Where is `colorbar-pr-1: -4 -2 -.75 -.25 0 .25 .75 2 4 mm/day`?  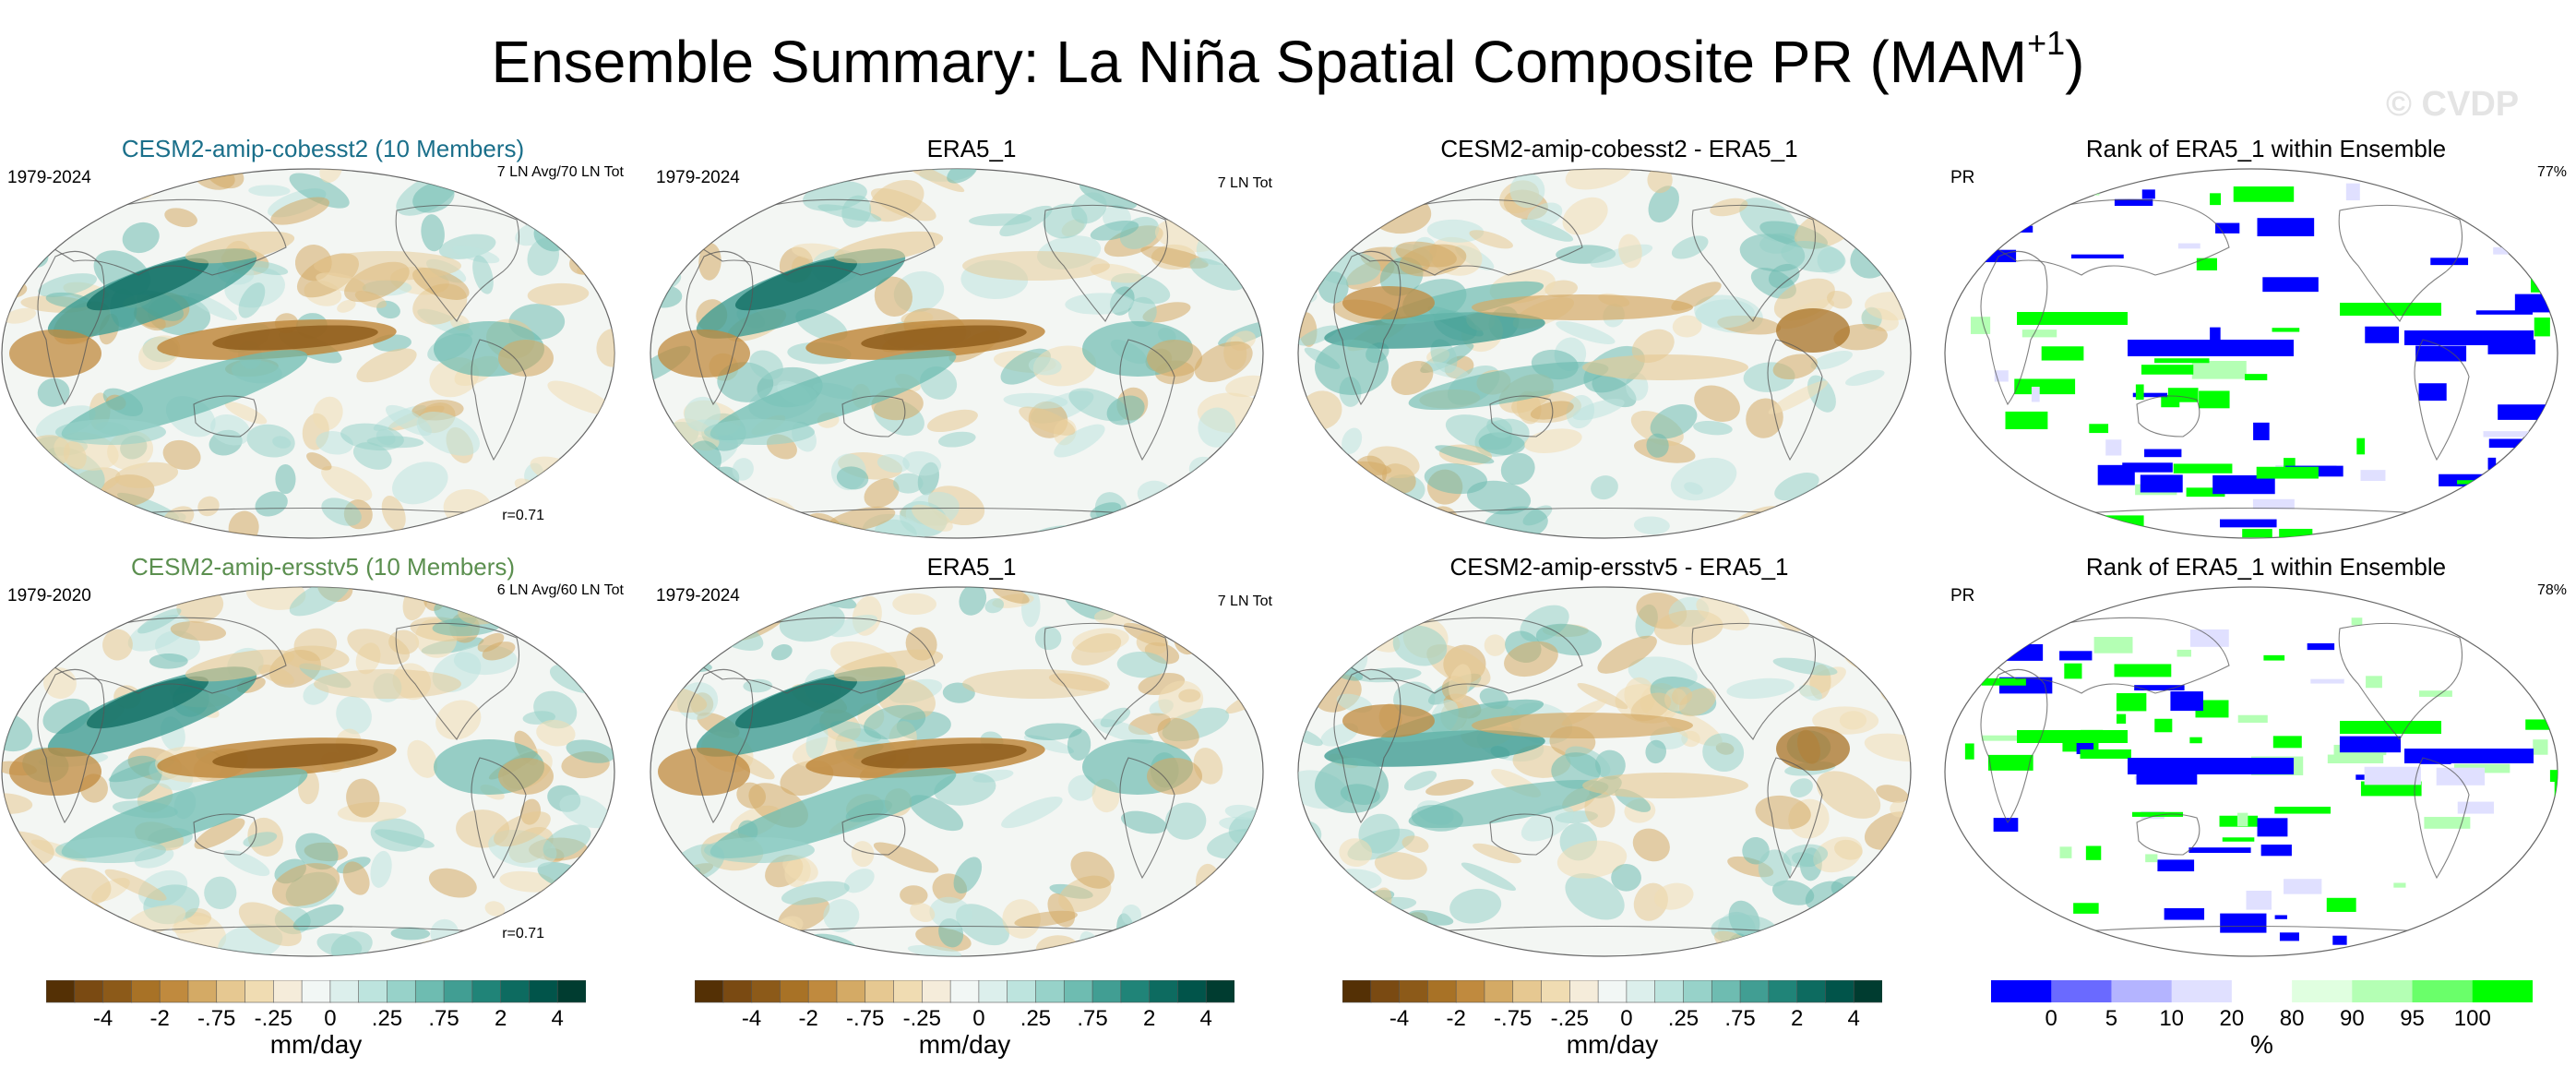 colorbar-pr-1: -4 -2 -.75 -.25 0 .25 .75 2 4 mm/day is located at coordinates (316, 1031).